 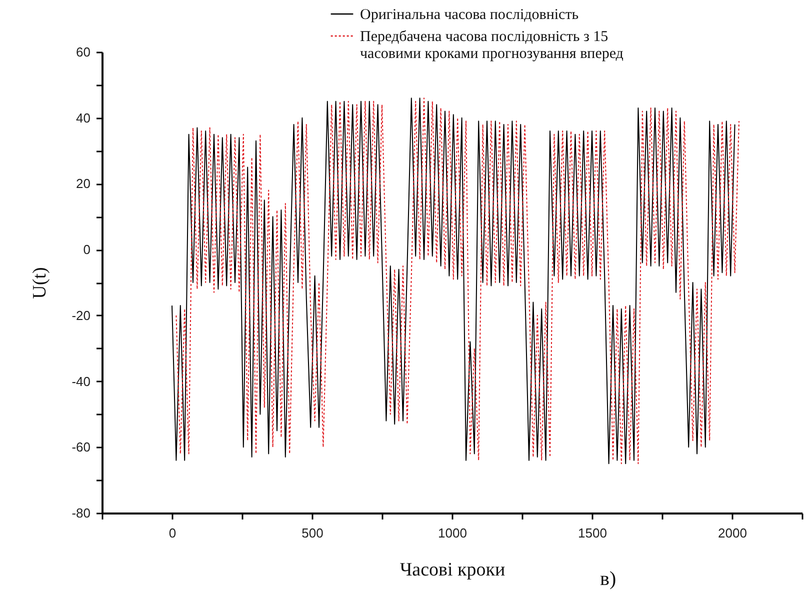 What do you see at coordinates (81, 513) in the screenshot?
I see `y-tick-label: -80` at bounding box center [81, 513].